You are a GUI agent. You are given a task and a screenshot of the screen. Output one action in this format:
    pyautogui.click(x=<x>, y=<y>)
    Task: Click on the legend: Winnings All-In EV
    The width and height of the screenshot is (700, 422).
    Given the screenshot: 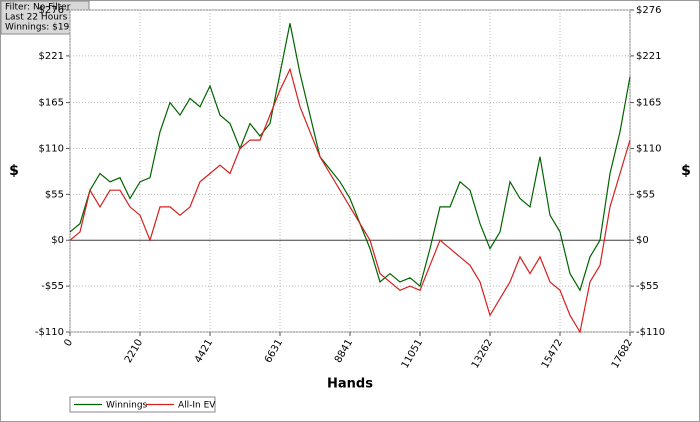 What is the action you would take?
    pyautogui.click(x=142, y=404)
    